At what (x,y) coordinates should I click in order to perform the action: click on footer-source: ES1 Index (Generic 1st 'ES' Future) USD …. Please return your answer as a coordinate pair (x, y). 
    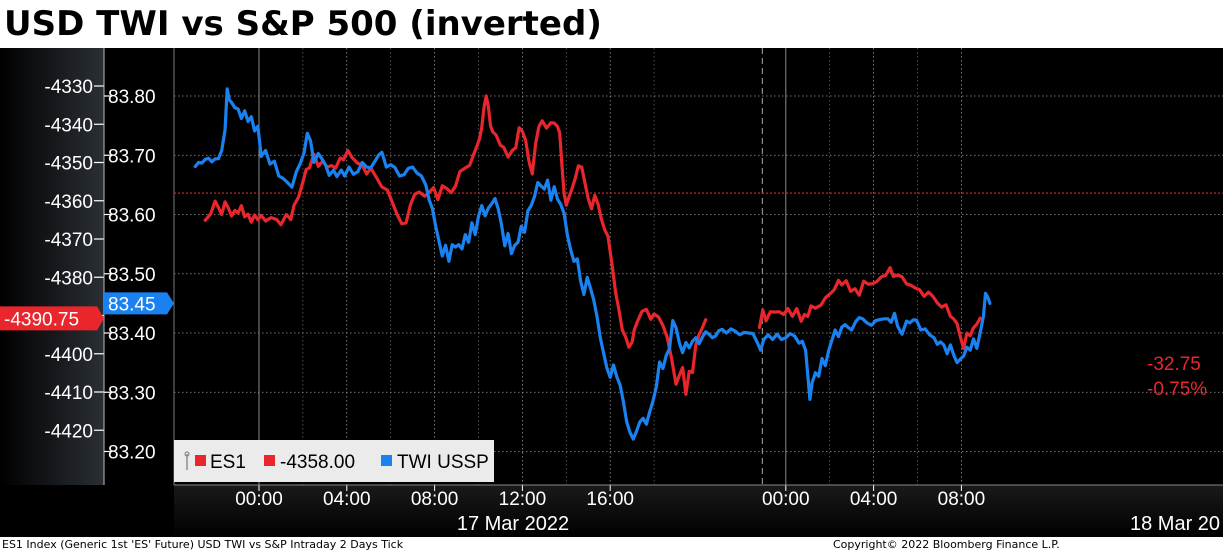
    Looking at the image, I should click on (203, 544).